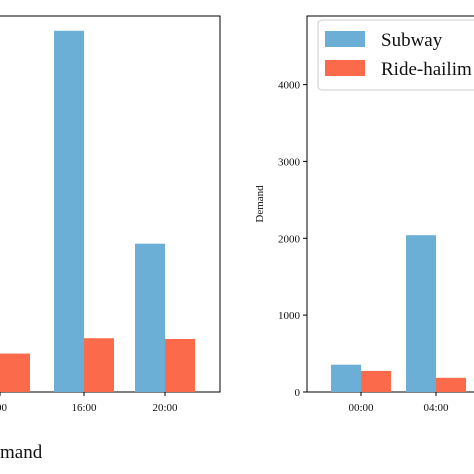 The height and width of the screenshot is (474, 474). What do you see at coordinates (289, 86) in the screenshot?
I see `y-tick-label: 4000` at bounding box center [289, 86].